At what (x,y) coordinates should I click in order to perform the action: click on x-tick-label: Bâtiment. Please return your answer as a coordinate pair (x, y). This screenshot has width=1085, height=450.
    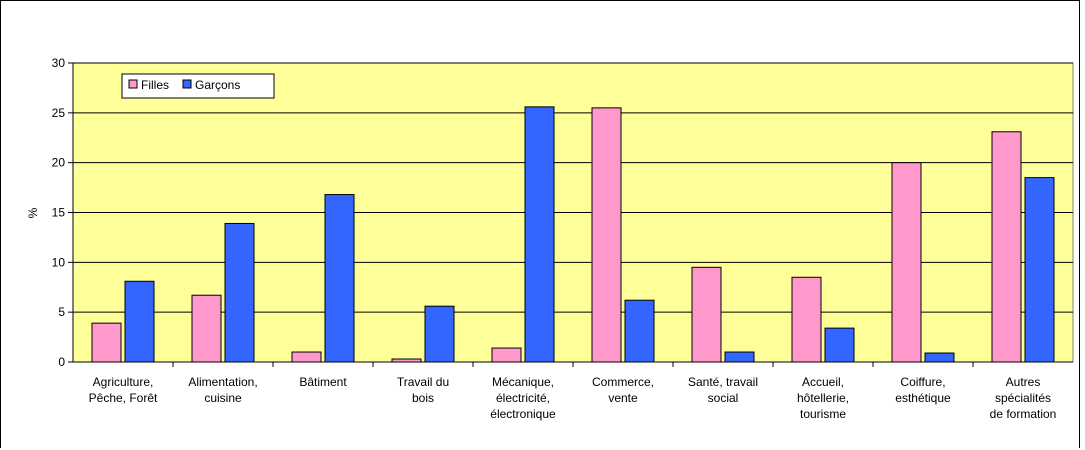
    Looking at the image, I should click on (323, 382).